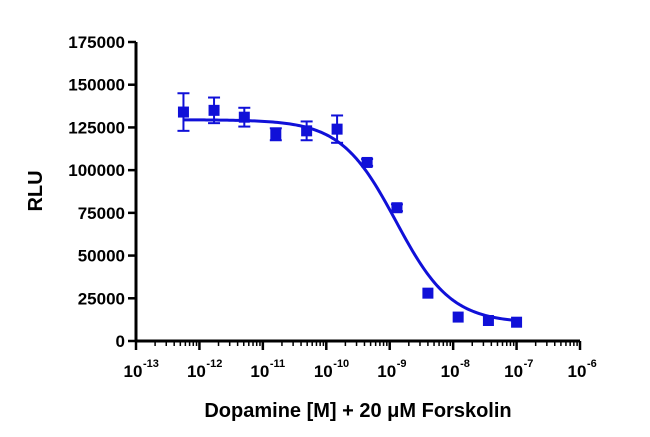 The width and height of the screenshot is (650, 437). What do you see at coordinates (96, 85) in the screenshot?
I see `y-tick-label: 150000` at bounding box center [96, 85].